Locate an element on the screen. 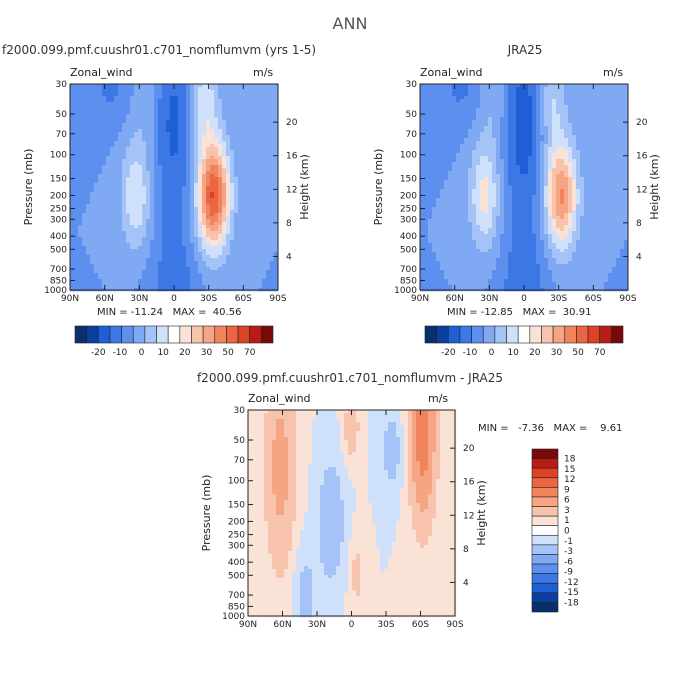  panel2-field is located at coordinates (524, 188).